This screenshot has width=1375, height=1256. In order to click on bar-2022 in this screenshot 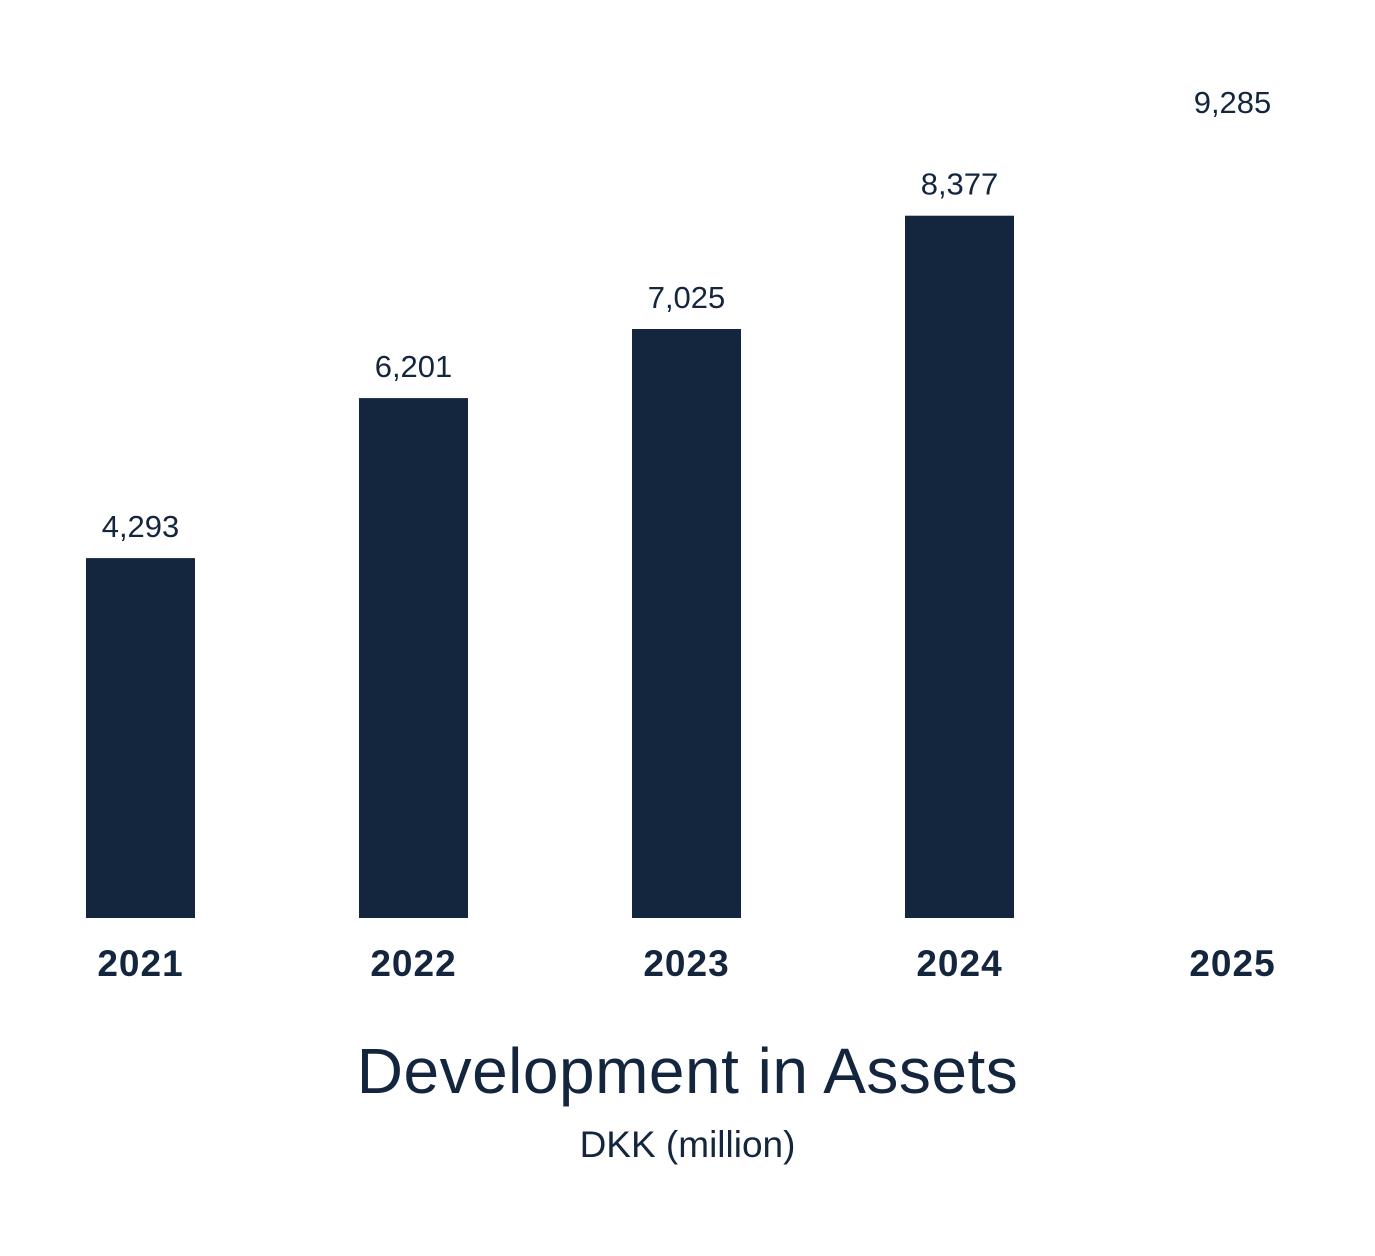, I will do `click(413, 658)`.